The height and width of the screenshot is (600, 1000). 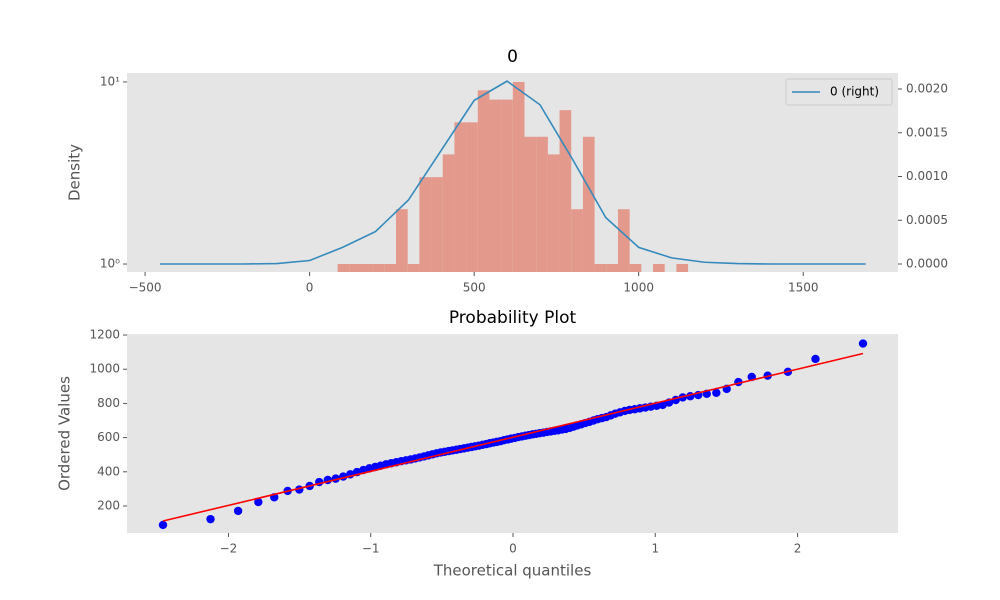 What do you see at coordinates (110, 264) in the screenshot?
I see `y-tick-label: 10⁰` at bounding box center [110, 264].